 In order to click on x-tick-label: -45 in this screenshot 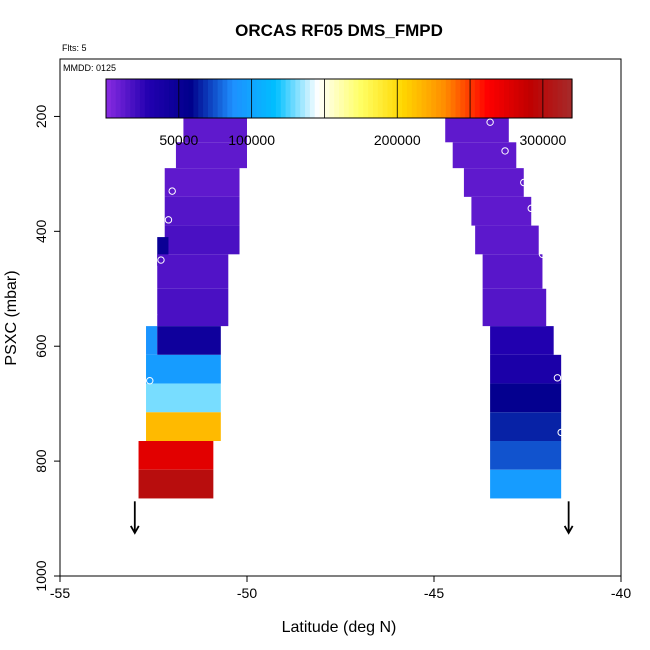, I will do `click(434, 593)`.